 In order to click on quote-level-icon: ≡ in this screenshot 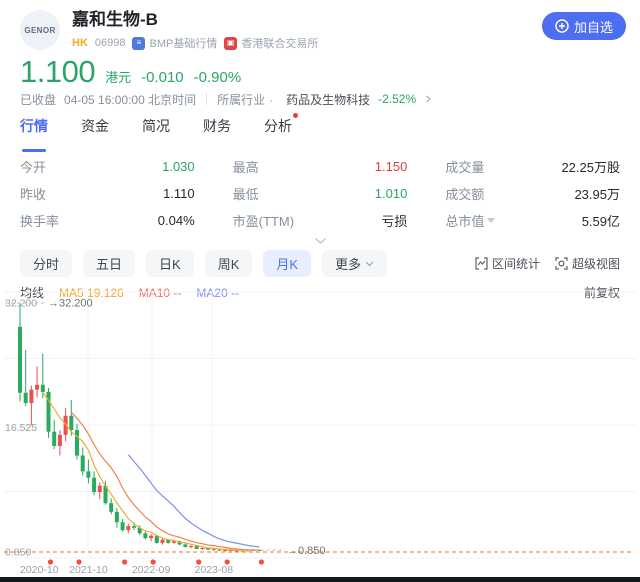, I will do `click(139, 43)`.